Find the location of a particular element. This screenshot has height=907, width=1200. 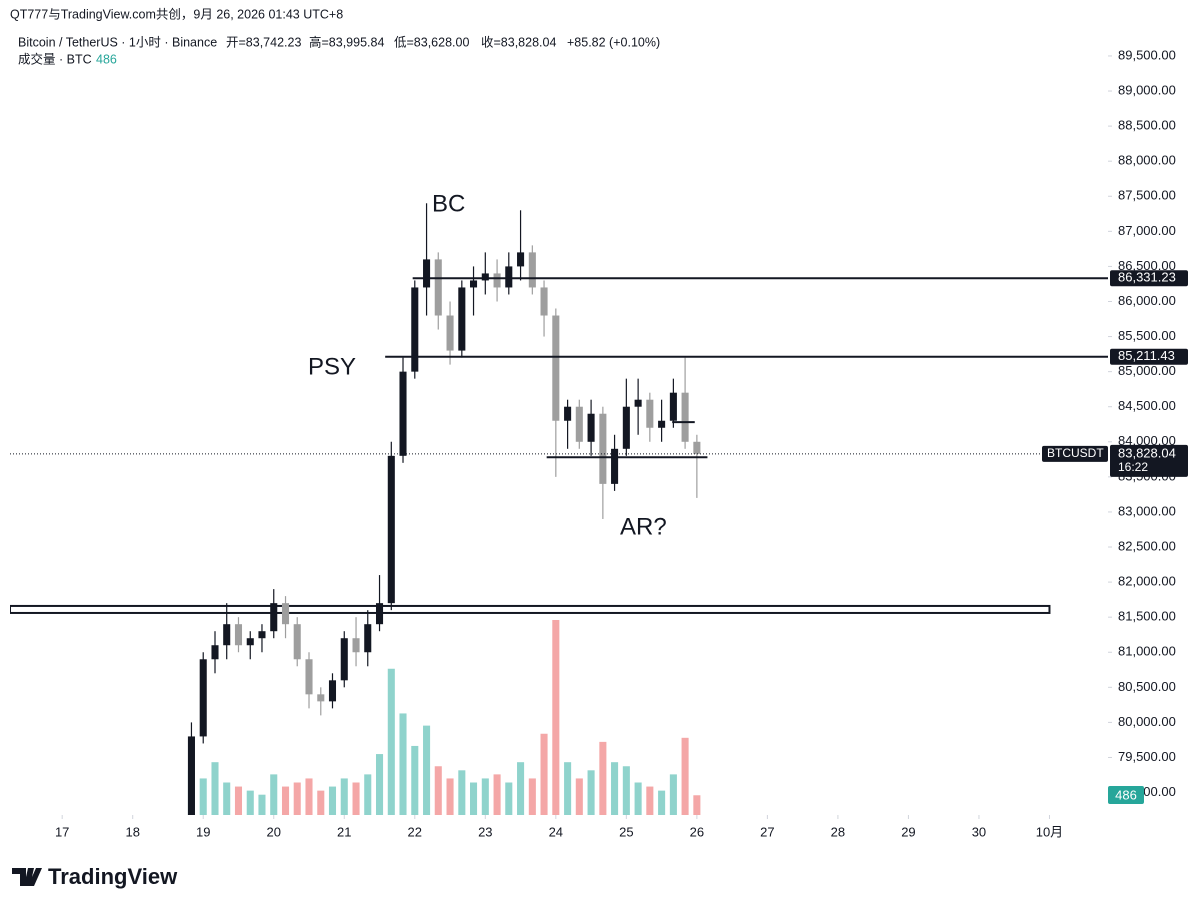

y-tick-label: 88,000.00 is located at coordinates (1147, 160).